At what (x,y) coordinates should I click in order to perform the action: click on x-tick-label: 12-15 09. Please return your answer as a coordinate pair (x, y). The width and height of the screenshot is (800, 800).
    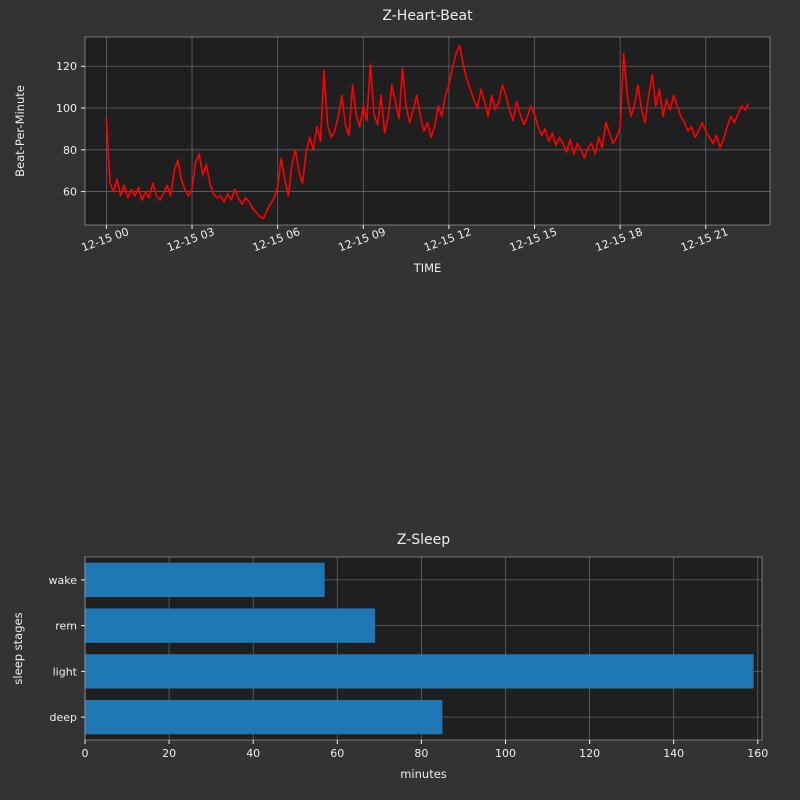
    Looking at the image, I should click on (362, 239).